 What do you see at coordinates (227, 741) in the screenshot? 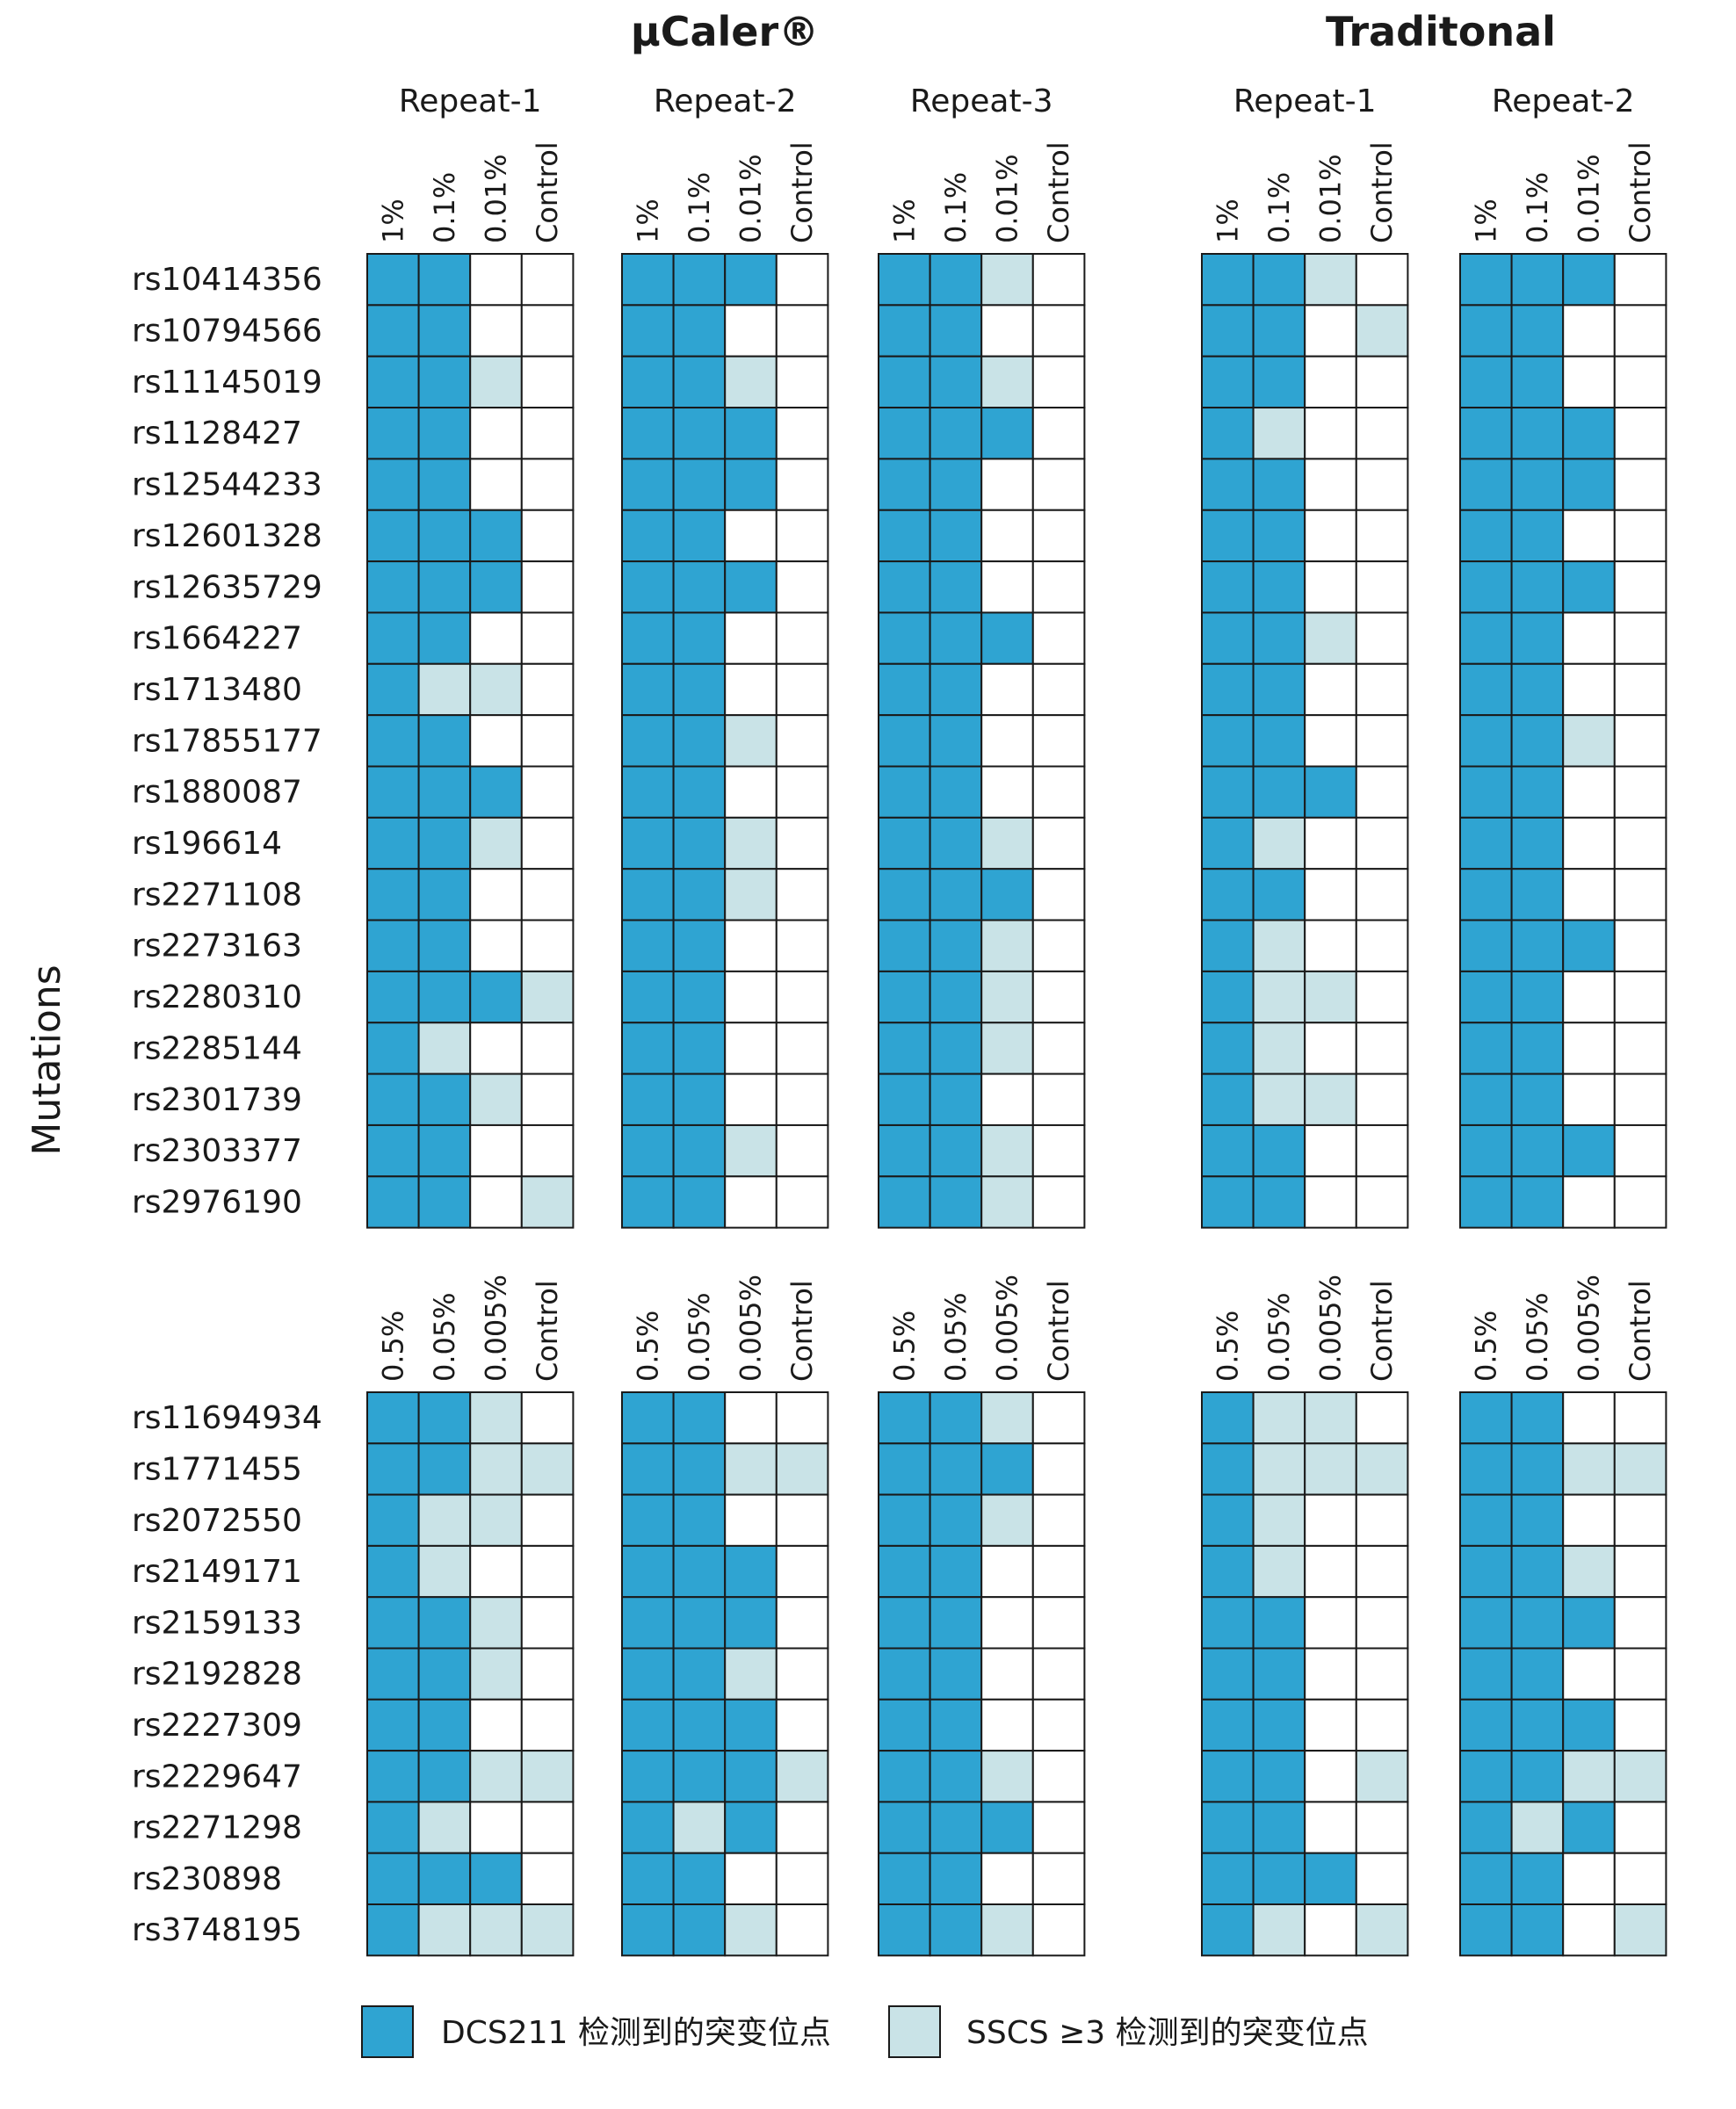
I see `row-label-rs17855177: rs17855177` at bounding box center [227, 741].